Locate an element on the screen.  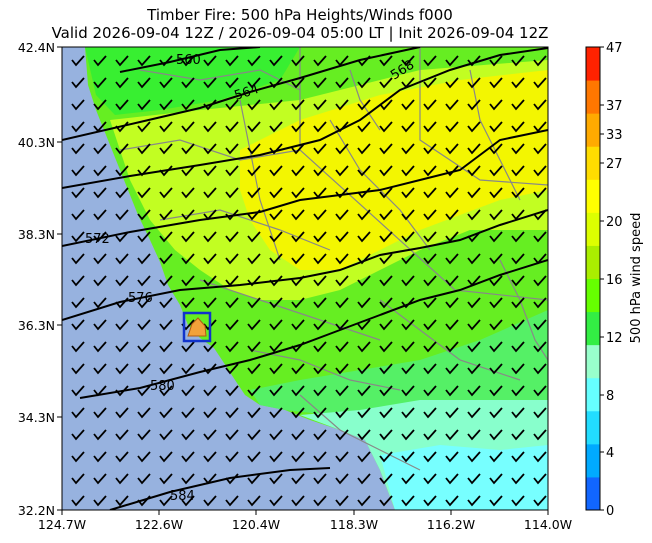
lon-tick-label: 122.6W is located at coordinates (159, 524).